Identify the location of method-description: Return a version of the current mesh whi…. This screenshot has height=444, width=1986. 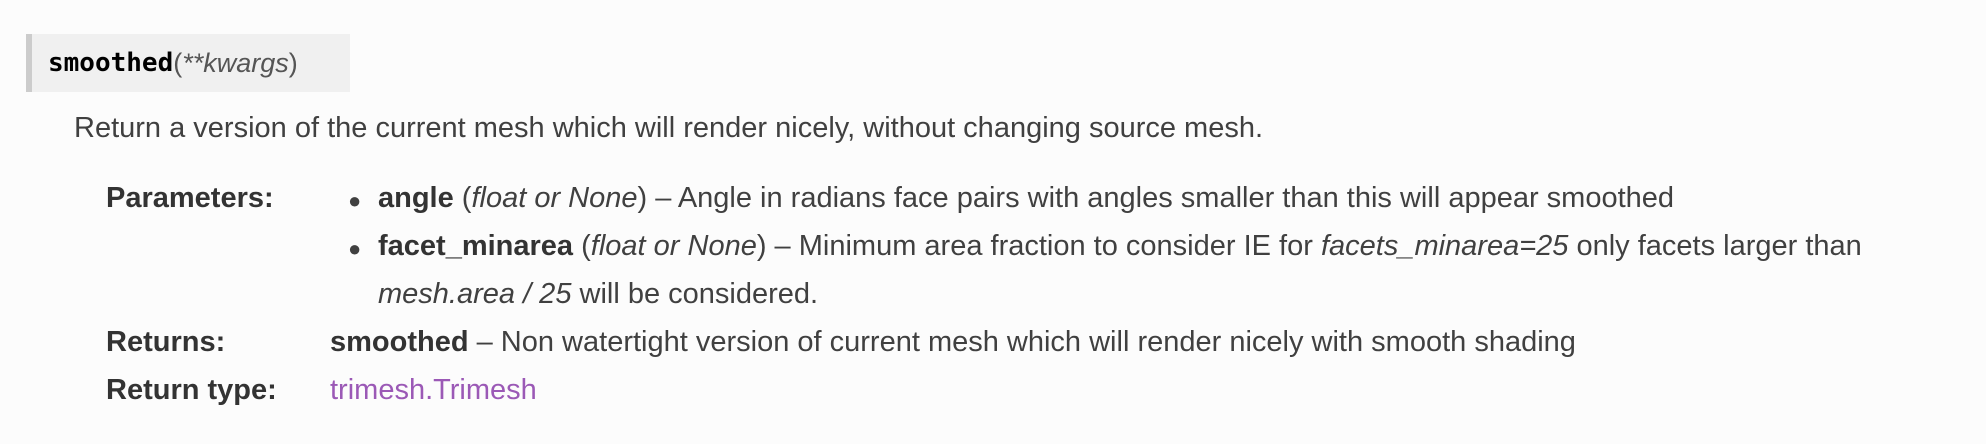
(669, 128).